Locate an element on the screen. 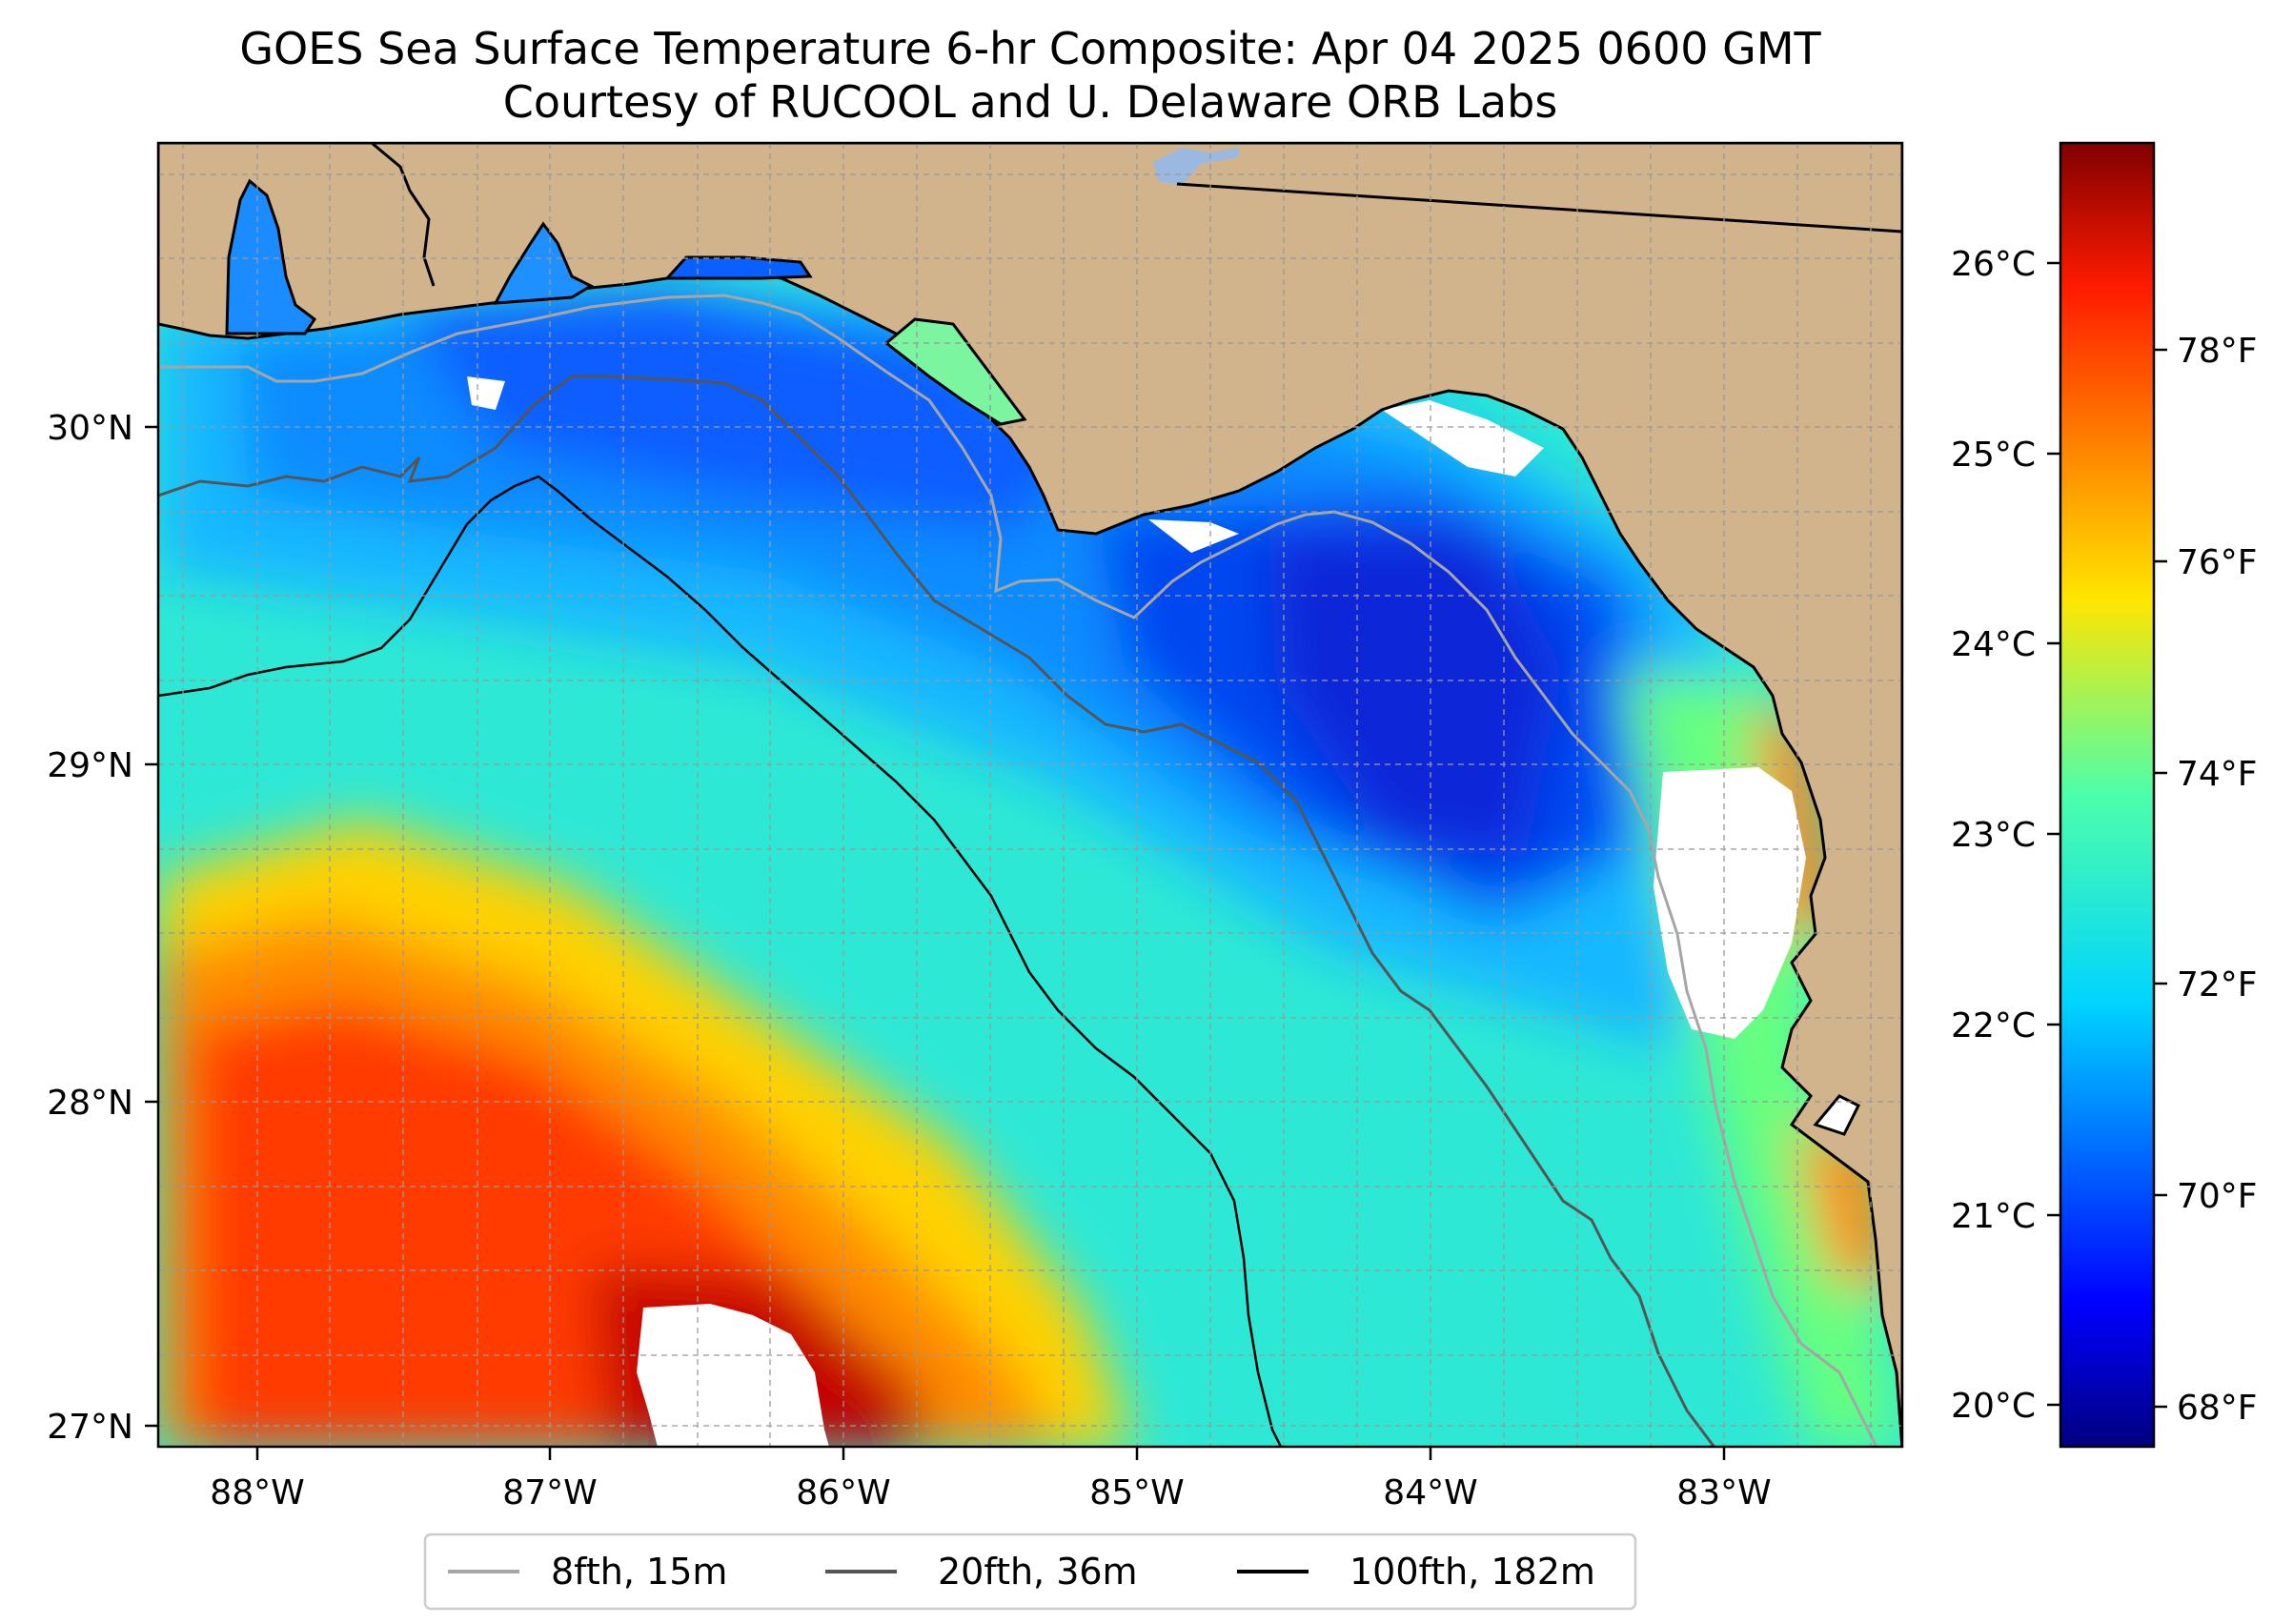 This screenshot has width=2293, height=1624. colorbar-c-22: 22°C is located at coordinates (1993, 1025).